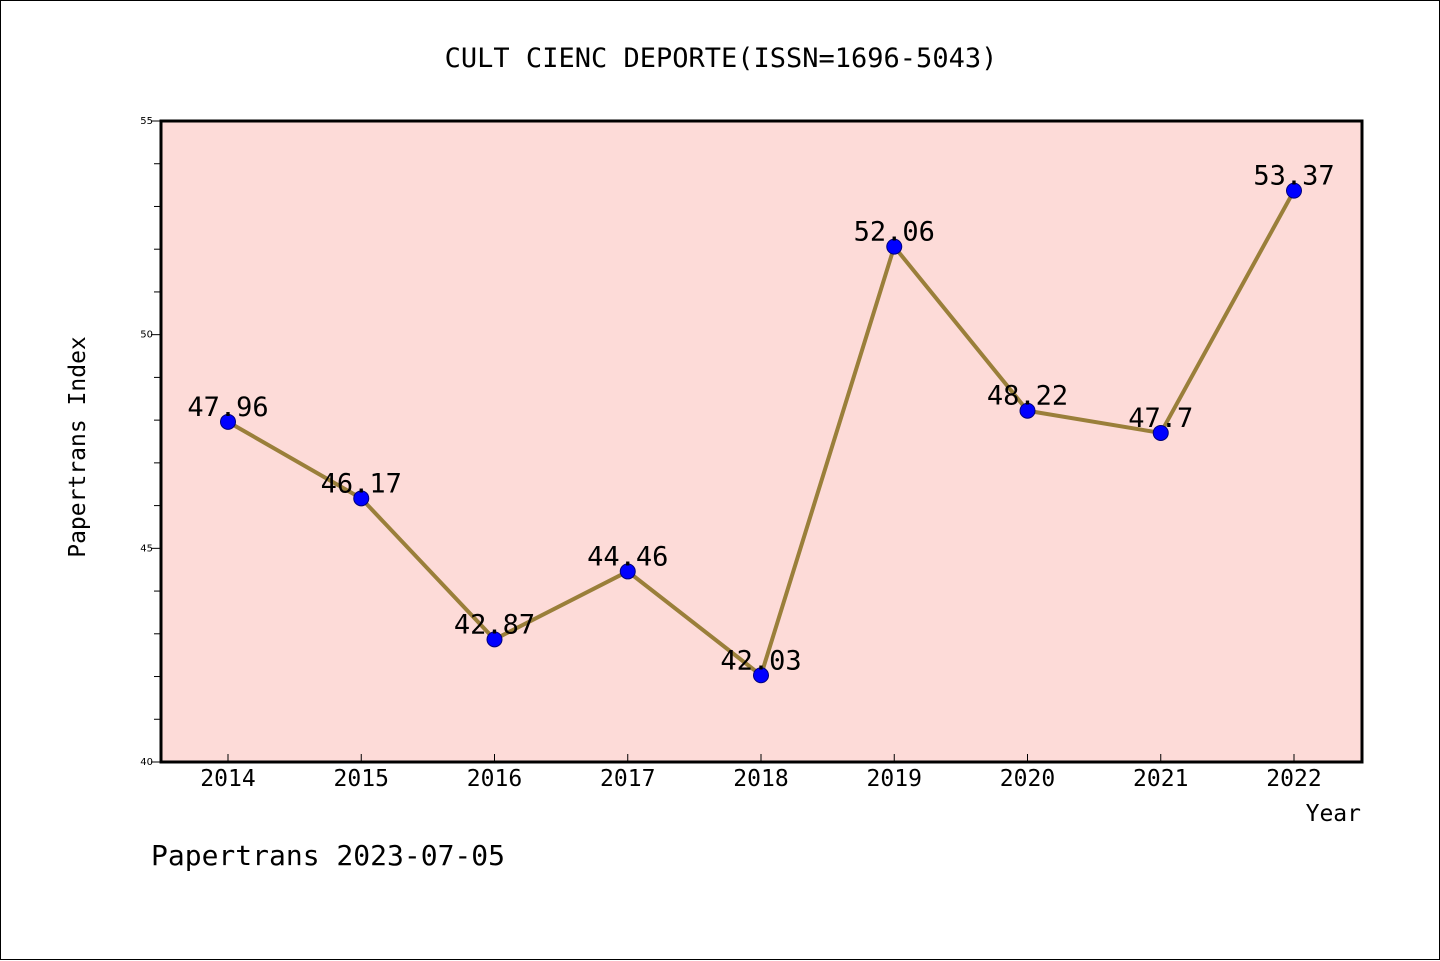 The image size is (1440, 961). What do you see at coordinates (146, 335) in the screenshot?
I see `y-tick-label: 50` at bounding box center [146, 335].